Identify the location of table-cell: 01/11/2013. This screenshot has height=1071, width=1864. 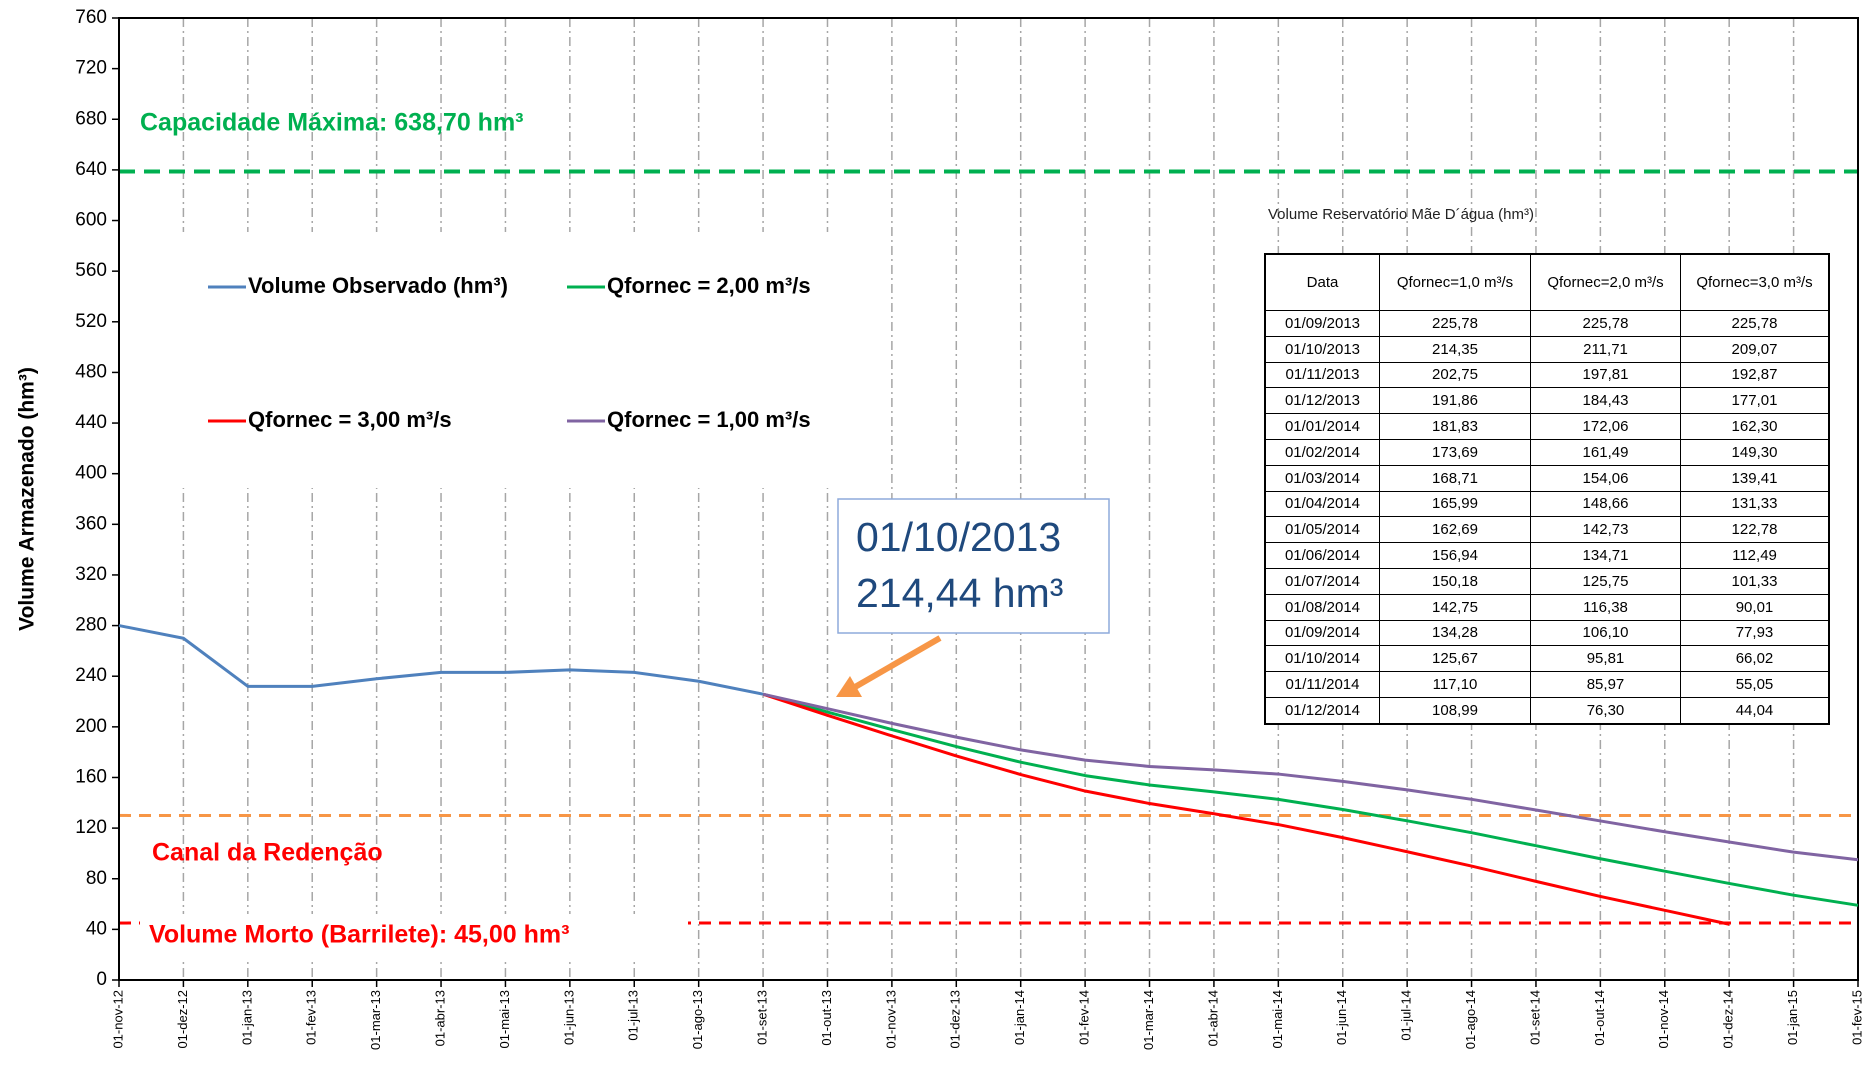
(1322, 375).